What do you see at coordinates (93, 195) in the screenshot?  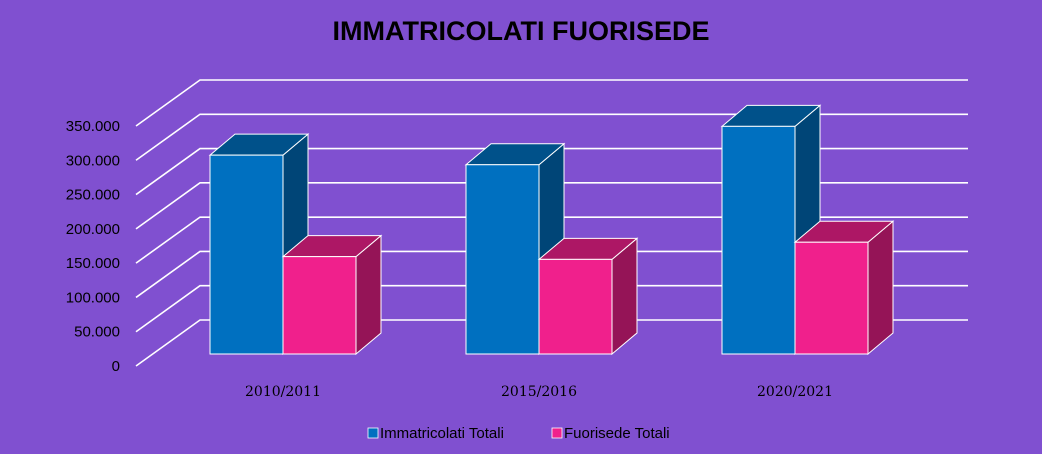 I see `y-tick-label: 250.000` at bounding box center [93, 195].